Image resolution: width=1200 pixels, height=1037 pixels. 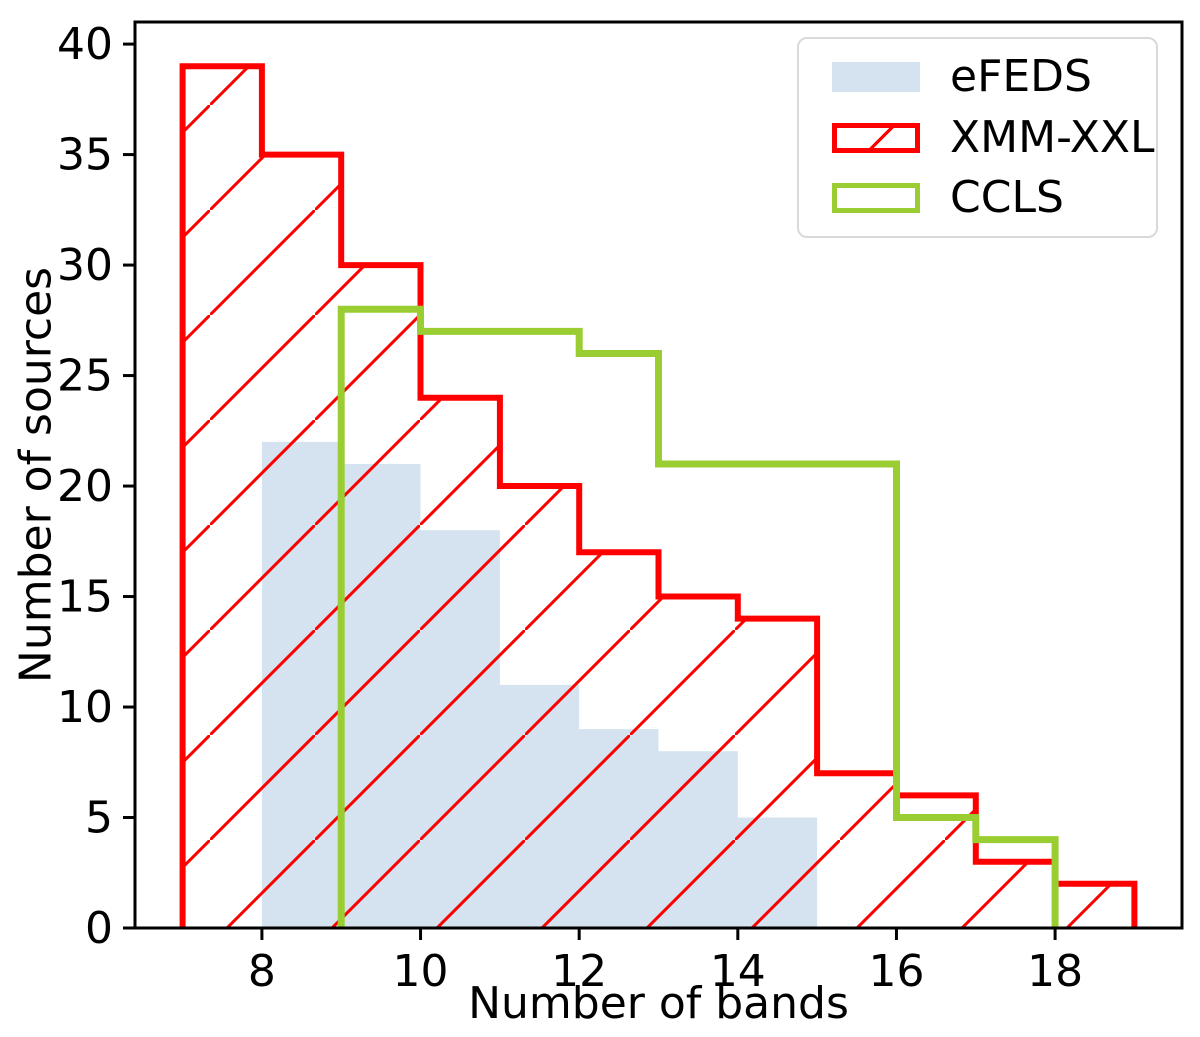 I want to click on legend-label-xmm-xxl: XMM-XXL, so click(x=1052, y=137).